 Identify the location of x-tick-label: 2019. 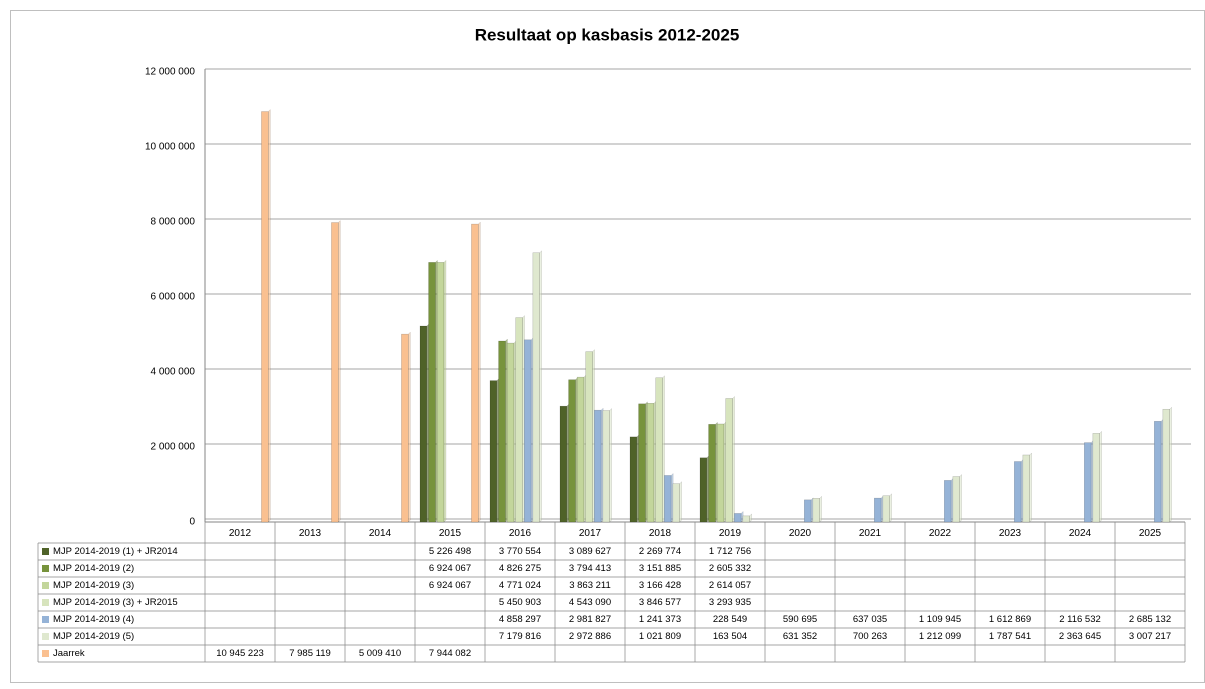
(730, 533).